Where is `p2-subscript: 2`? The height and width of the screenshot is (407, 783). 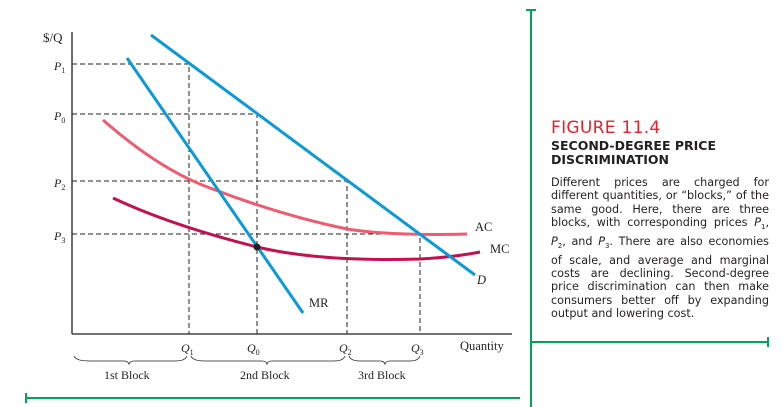
p2-subscript: 2 is located at coordinates (560, 246).